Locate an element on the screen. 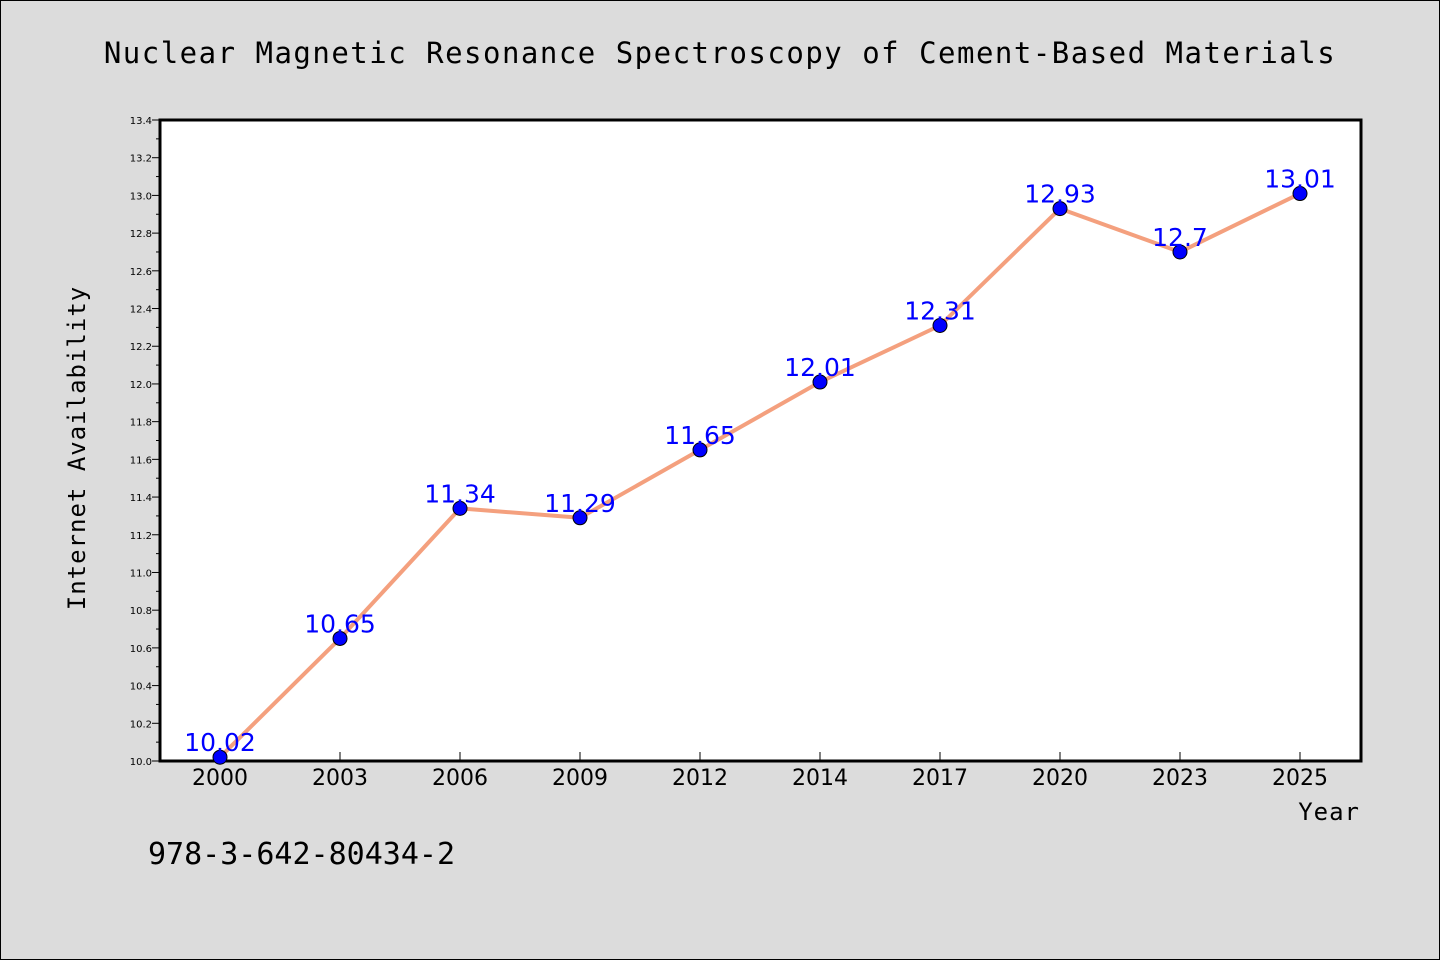  y-tick-label: 11.6 is located at coordinates (141, 460).